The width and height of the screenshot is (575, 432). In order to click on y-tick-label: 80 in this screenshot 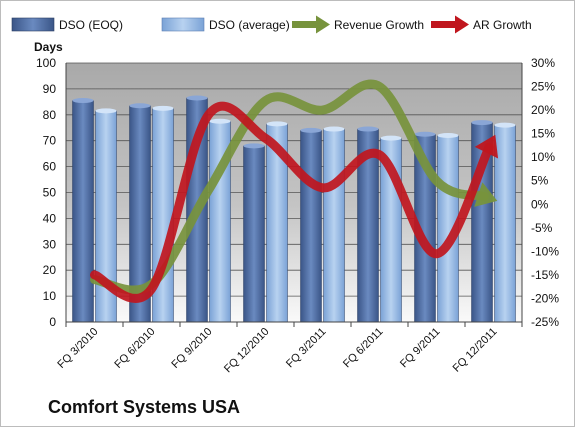, I will do `click(50, 115)`.